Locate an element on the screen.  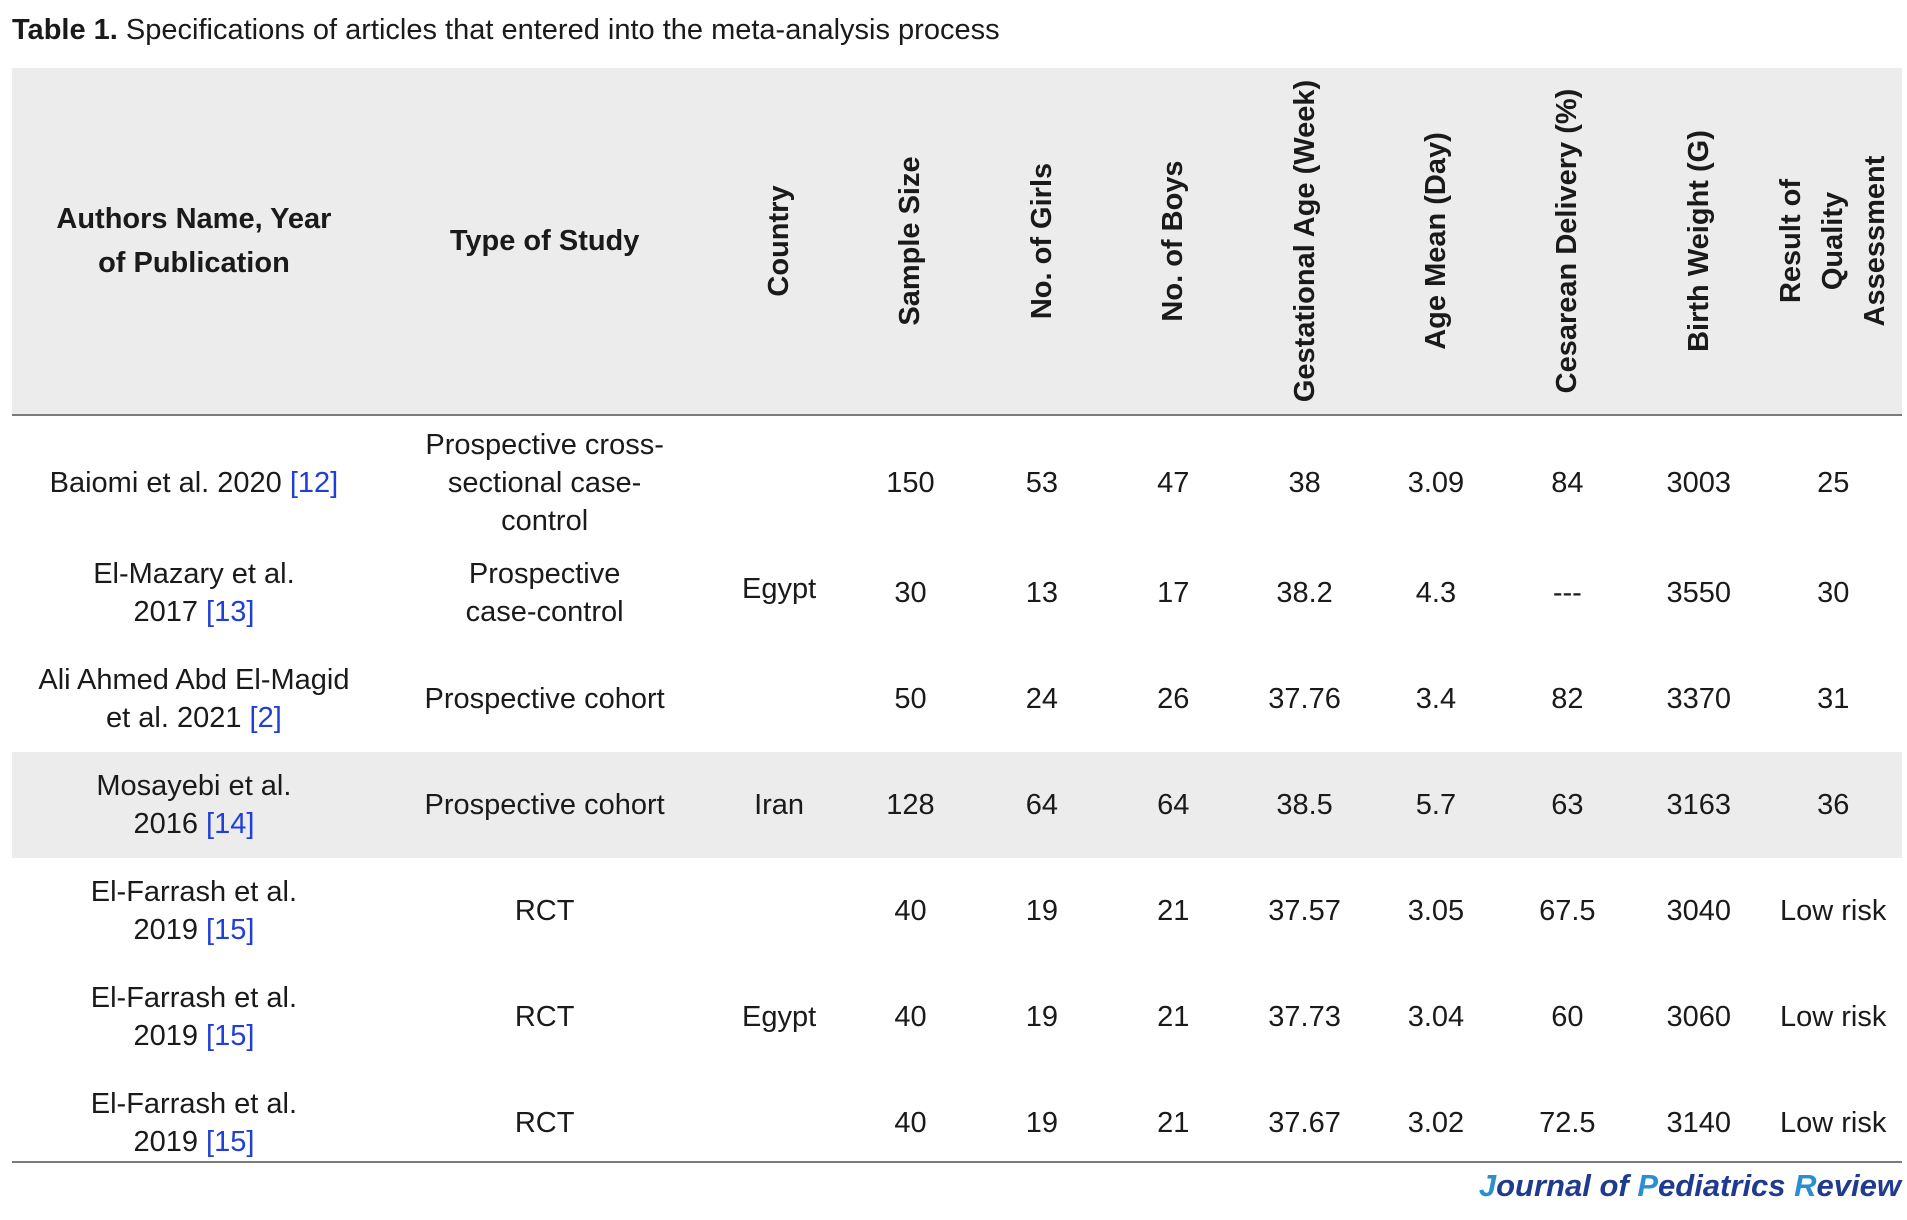
cell-author: El-Mazary et al. 2017 [13] is located at coordinates (194, 593).